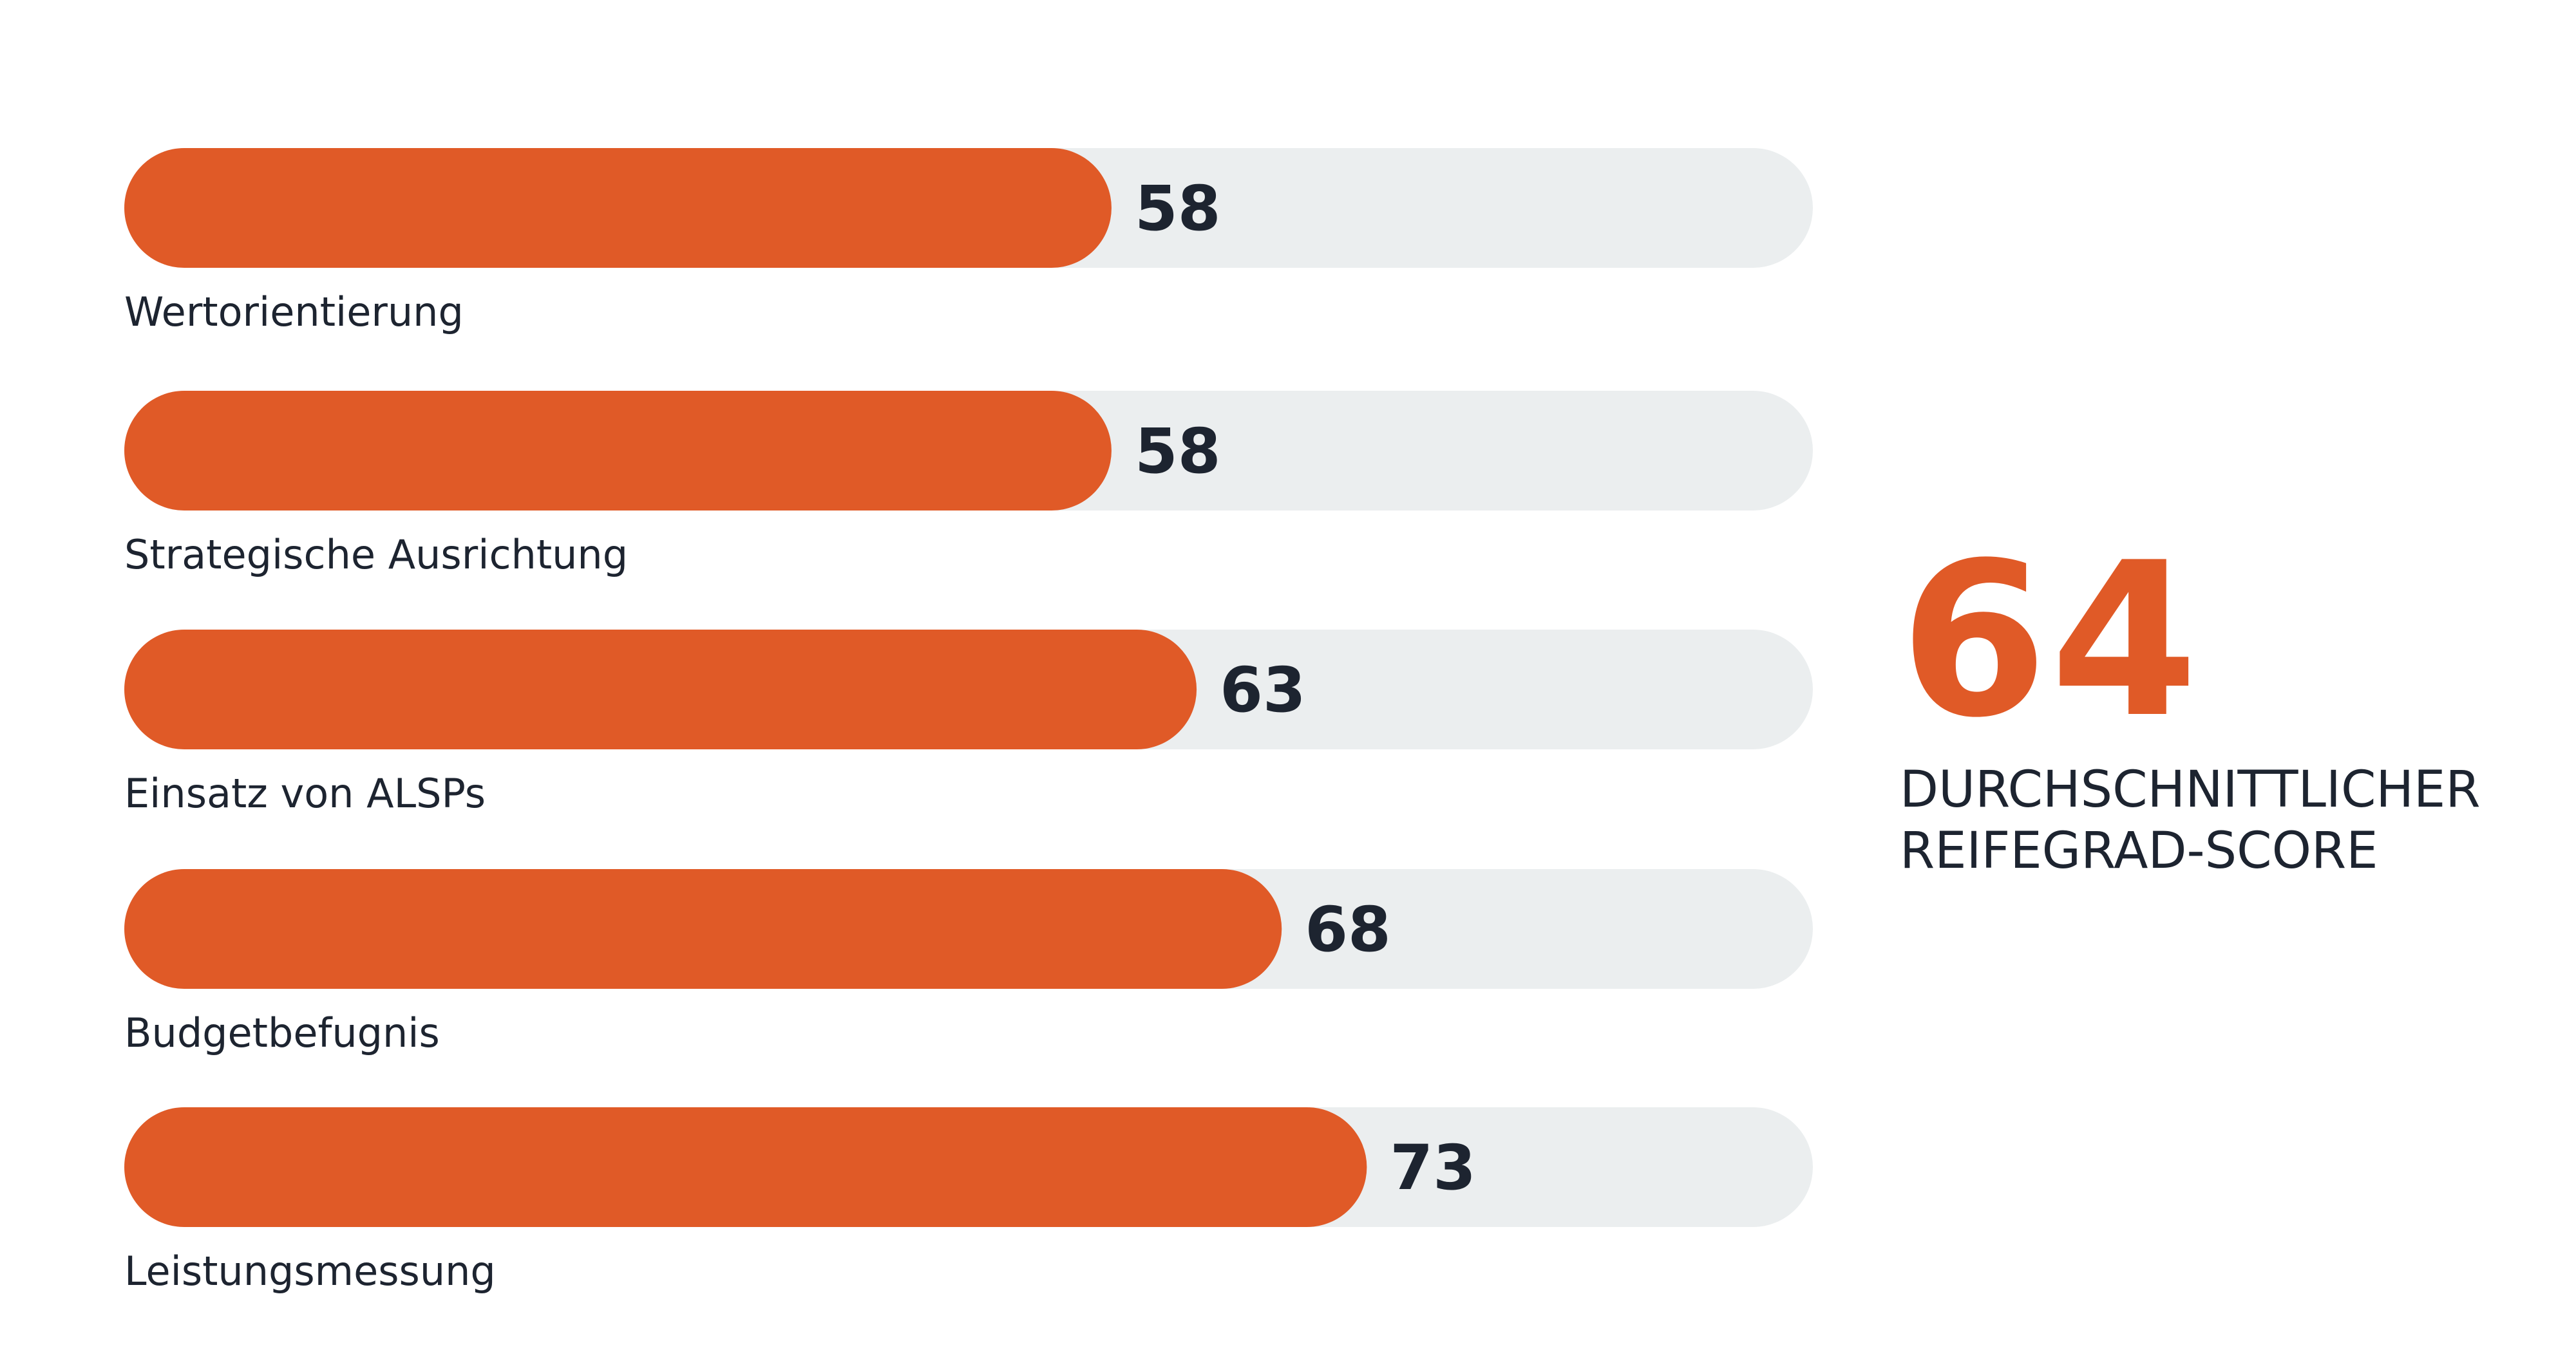 Image resolution: width=2576 pixels, height=1368 pixels. I want to click on kpi-caption: DURCHSCHNITTLICHER REIFEGRAD-SCORE, so click(2222, 821).